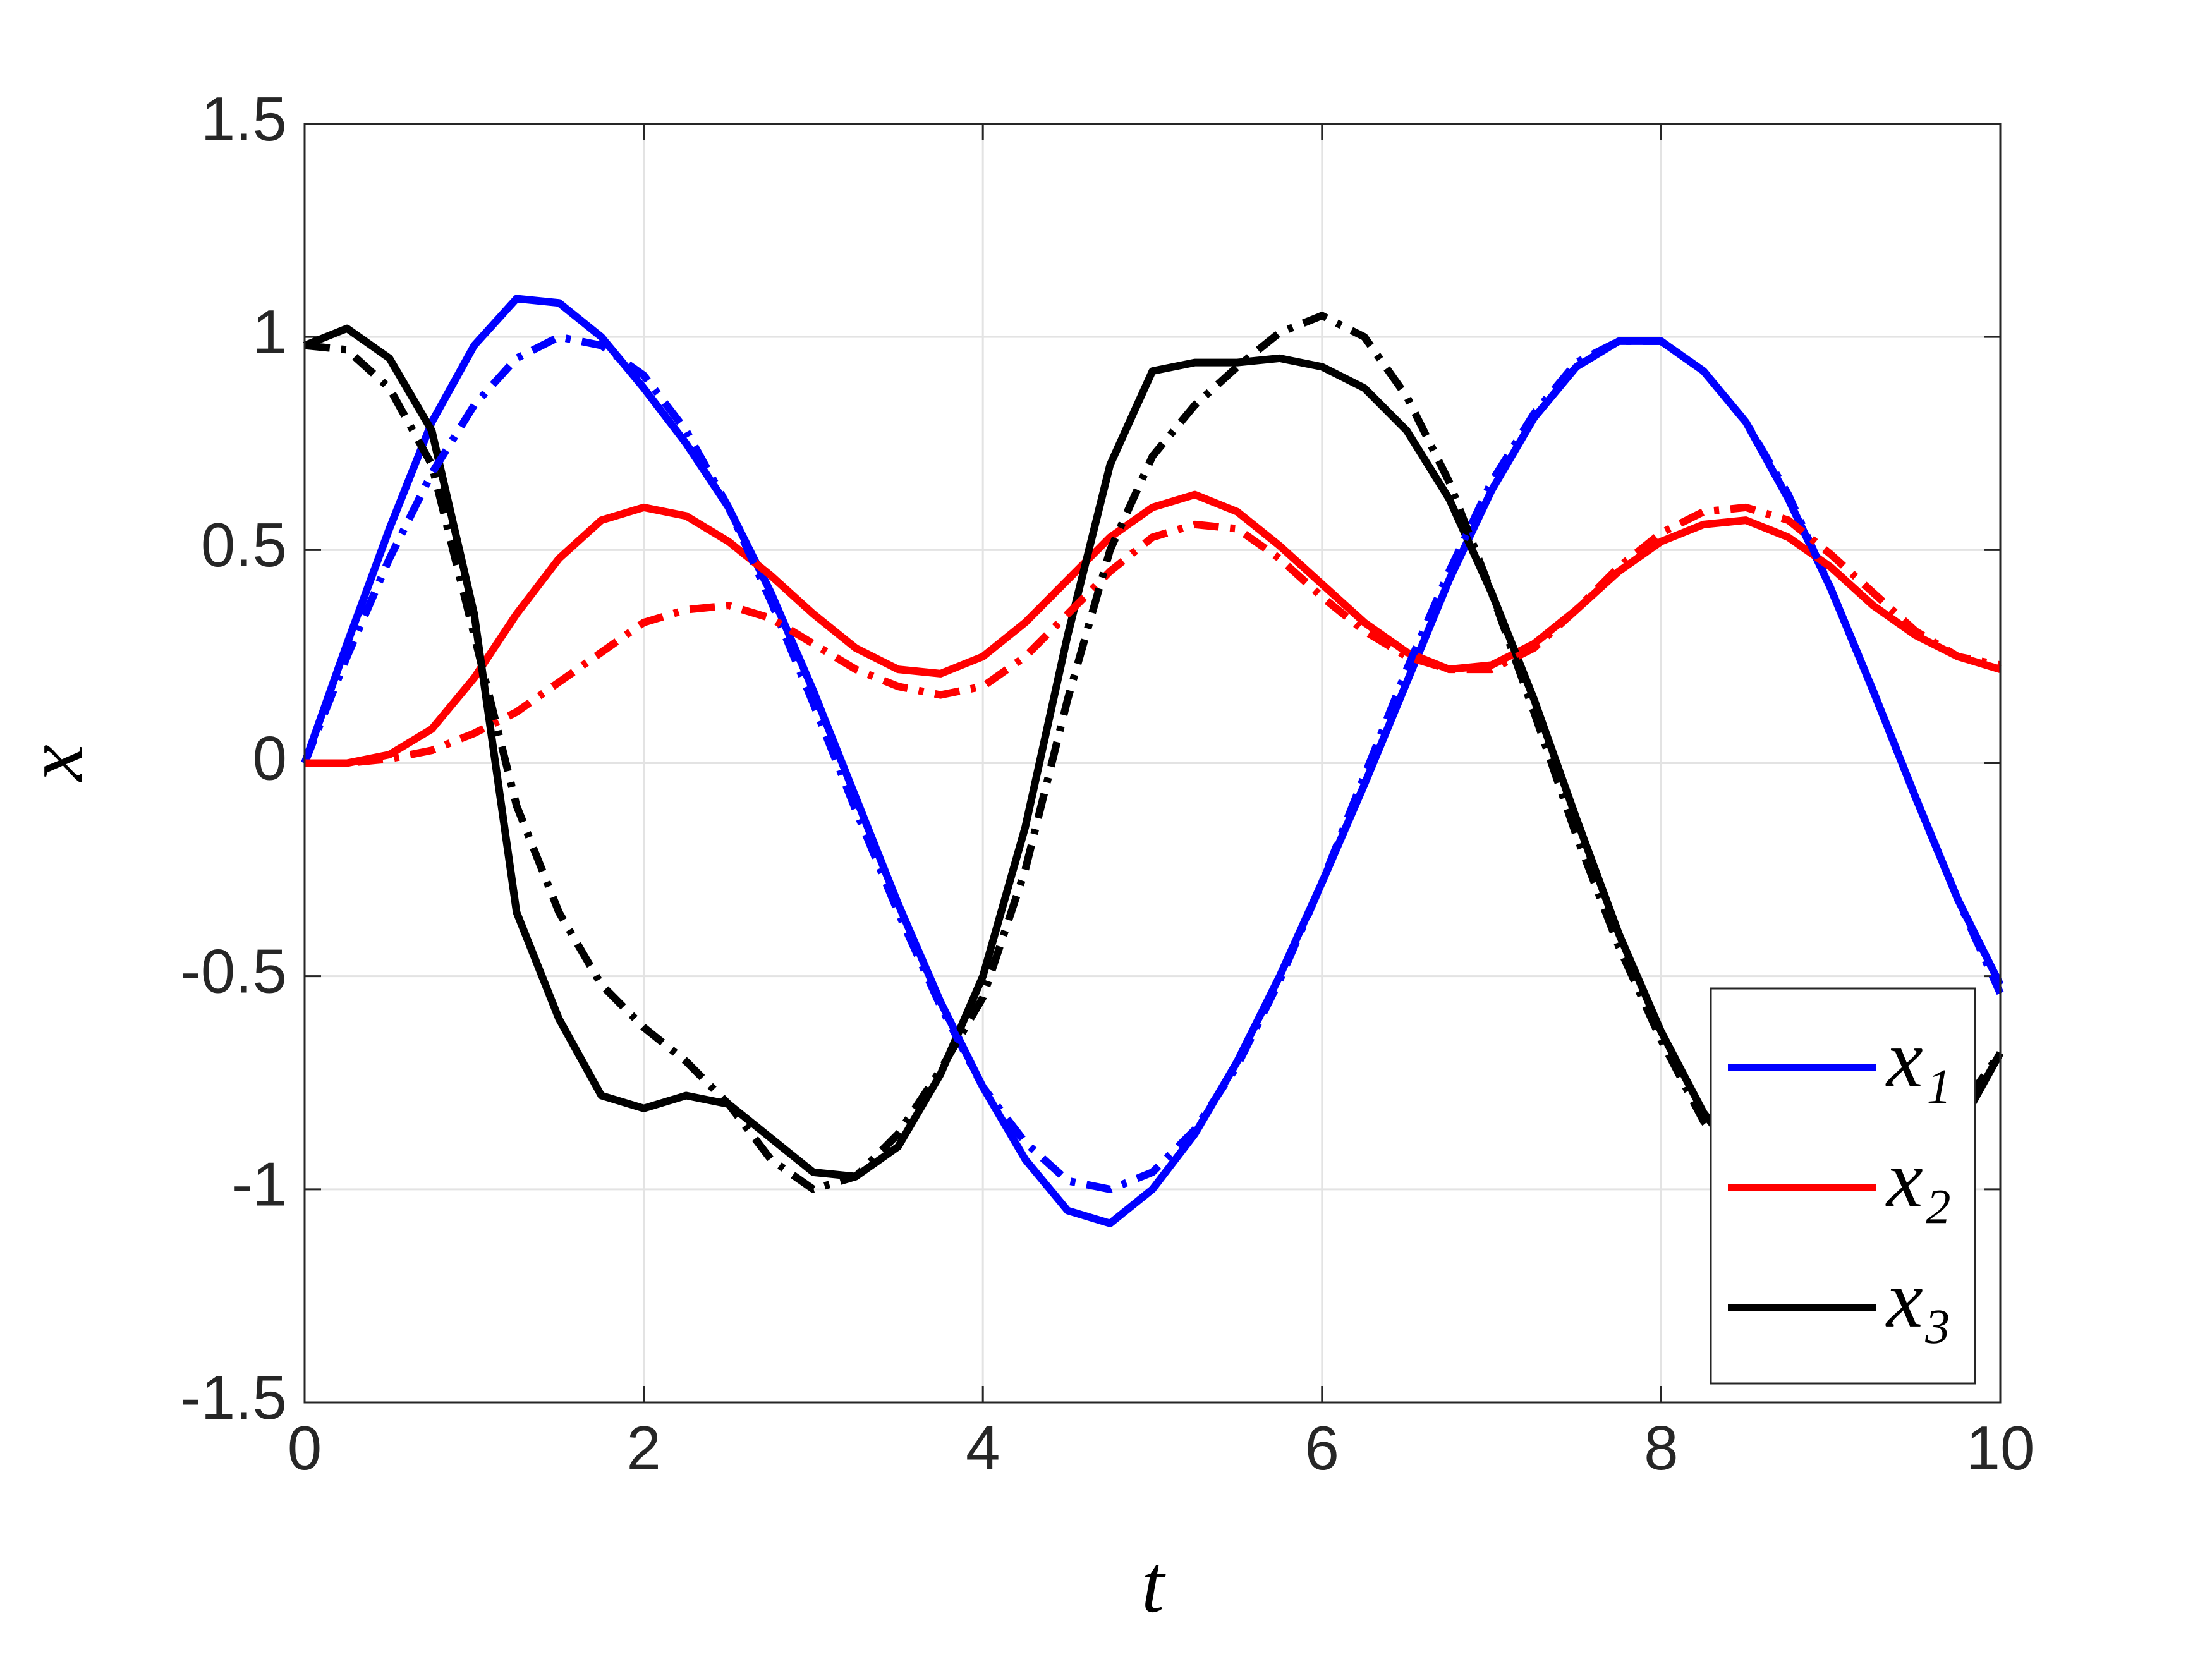 This screenshot has height=1659, width=2212. Describe the element at coordinates (54, 763) in the screenshot. I see `y-axis-label: x` at that location.